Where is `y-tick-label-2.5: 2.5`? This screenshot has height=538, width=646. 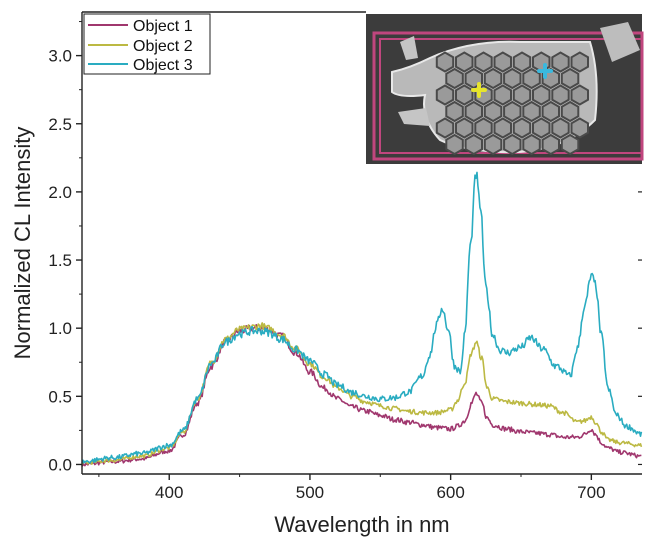 y-tick-label-2.5: 2.5 is located at coordinates (60, 124).